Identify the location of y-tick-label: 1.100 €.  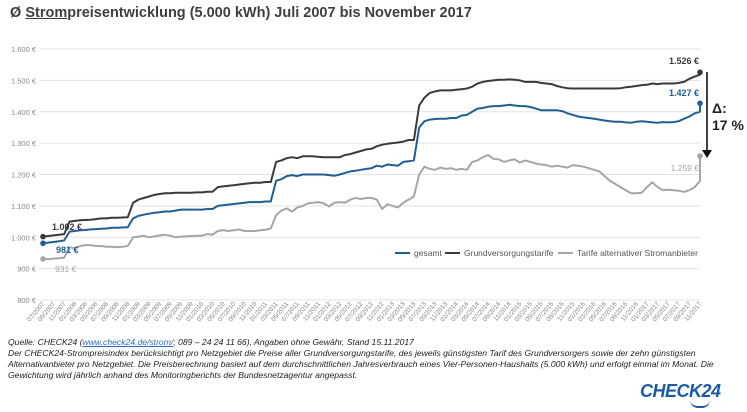
(24, 206).